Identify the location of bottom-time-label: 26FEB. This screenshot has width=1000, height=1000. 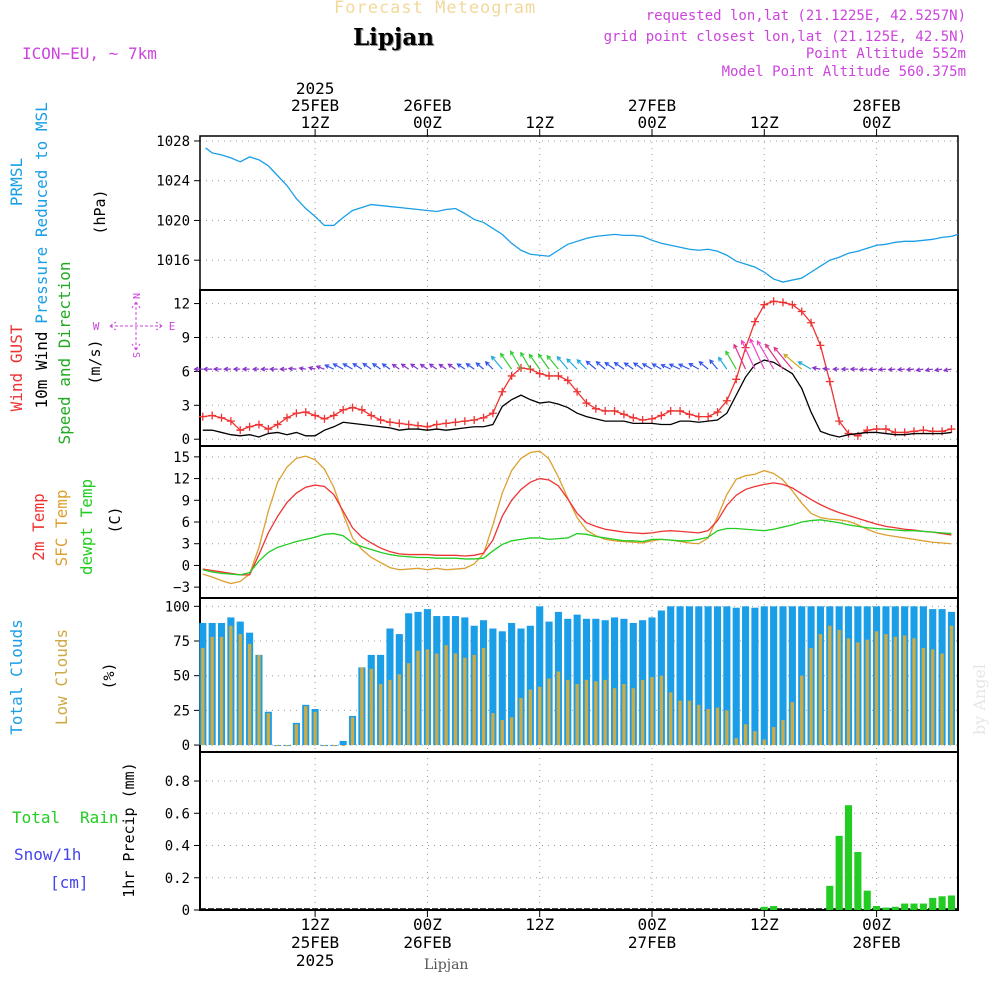
(427, 942).